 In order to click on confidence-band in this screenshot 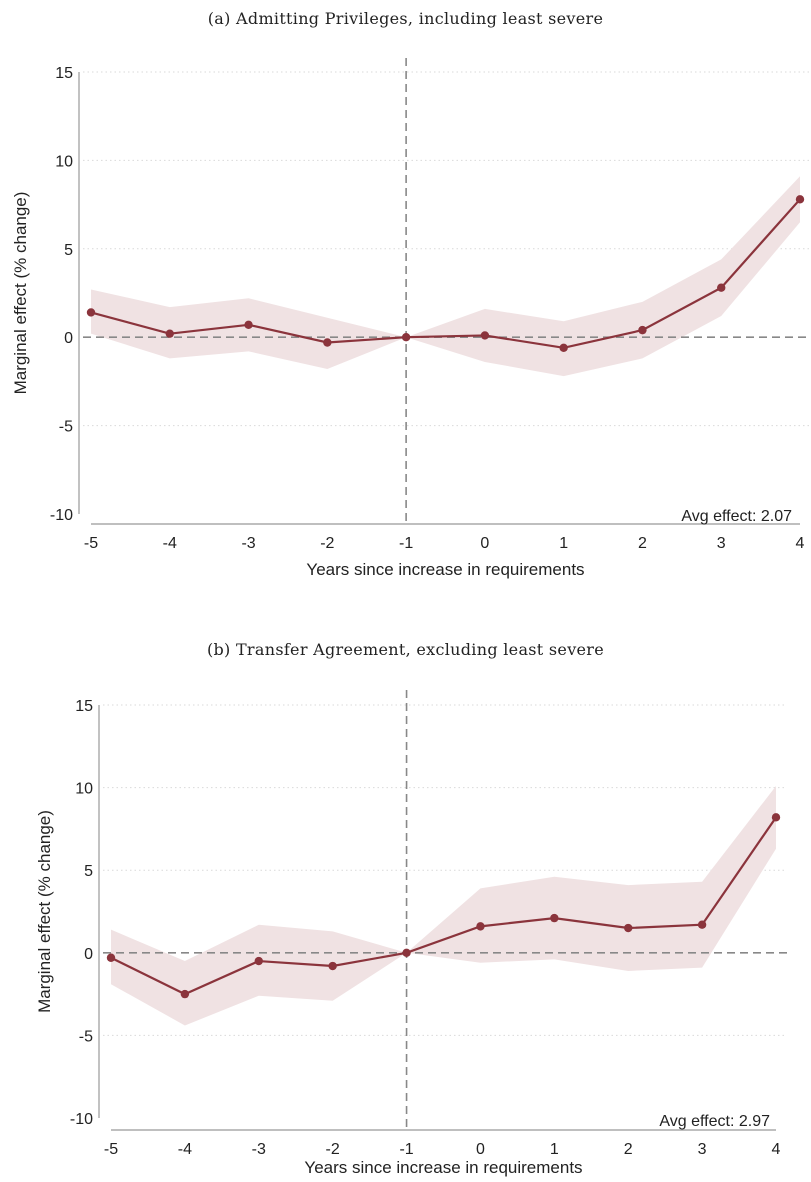, I will do `click(445, 276)`.